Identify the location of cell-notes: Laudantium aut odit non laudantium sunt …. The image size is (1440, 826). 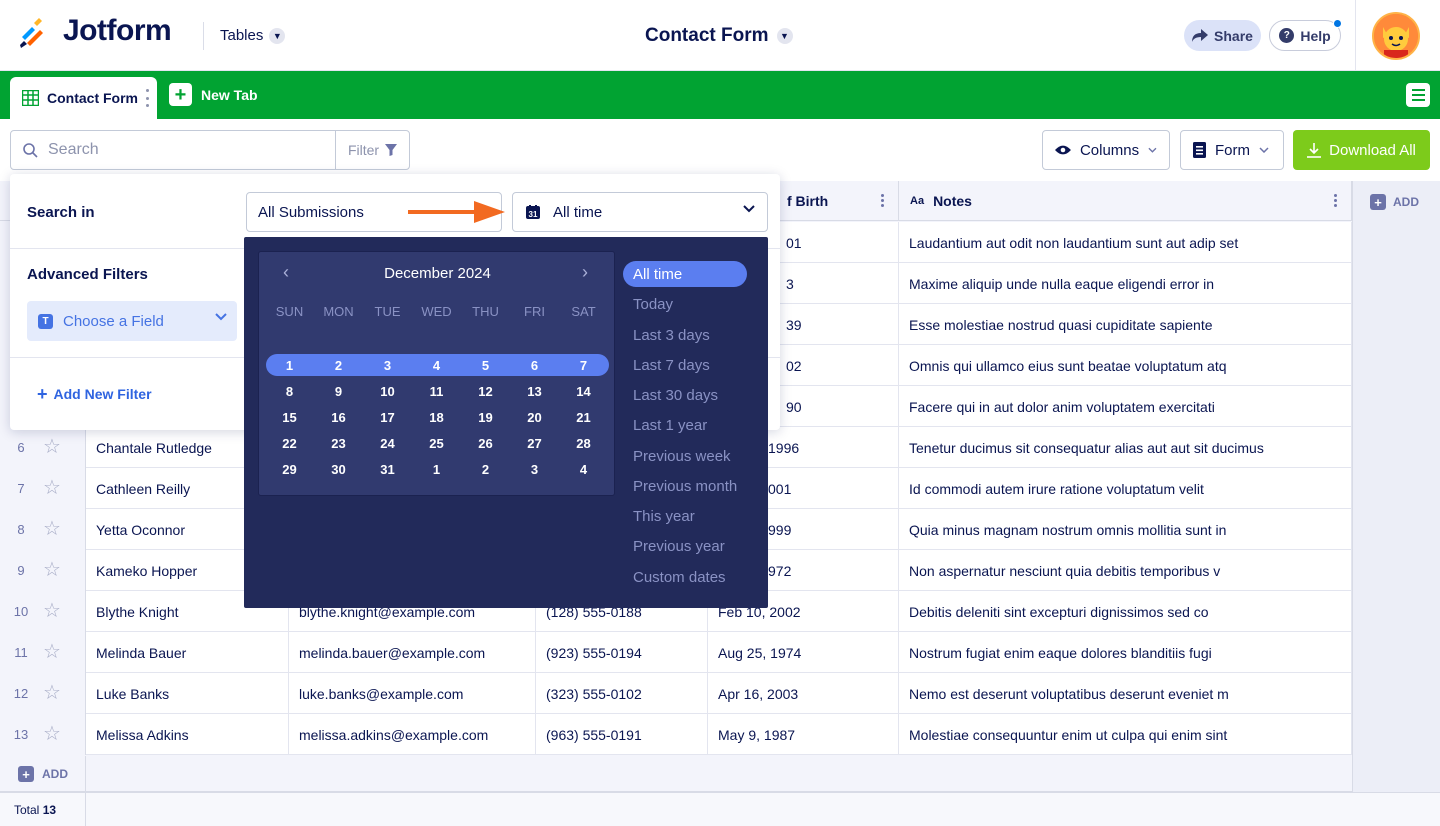
(1125, 242).